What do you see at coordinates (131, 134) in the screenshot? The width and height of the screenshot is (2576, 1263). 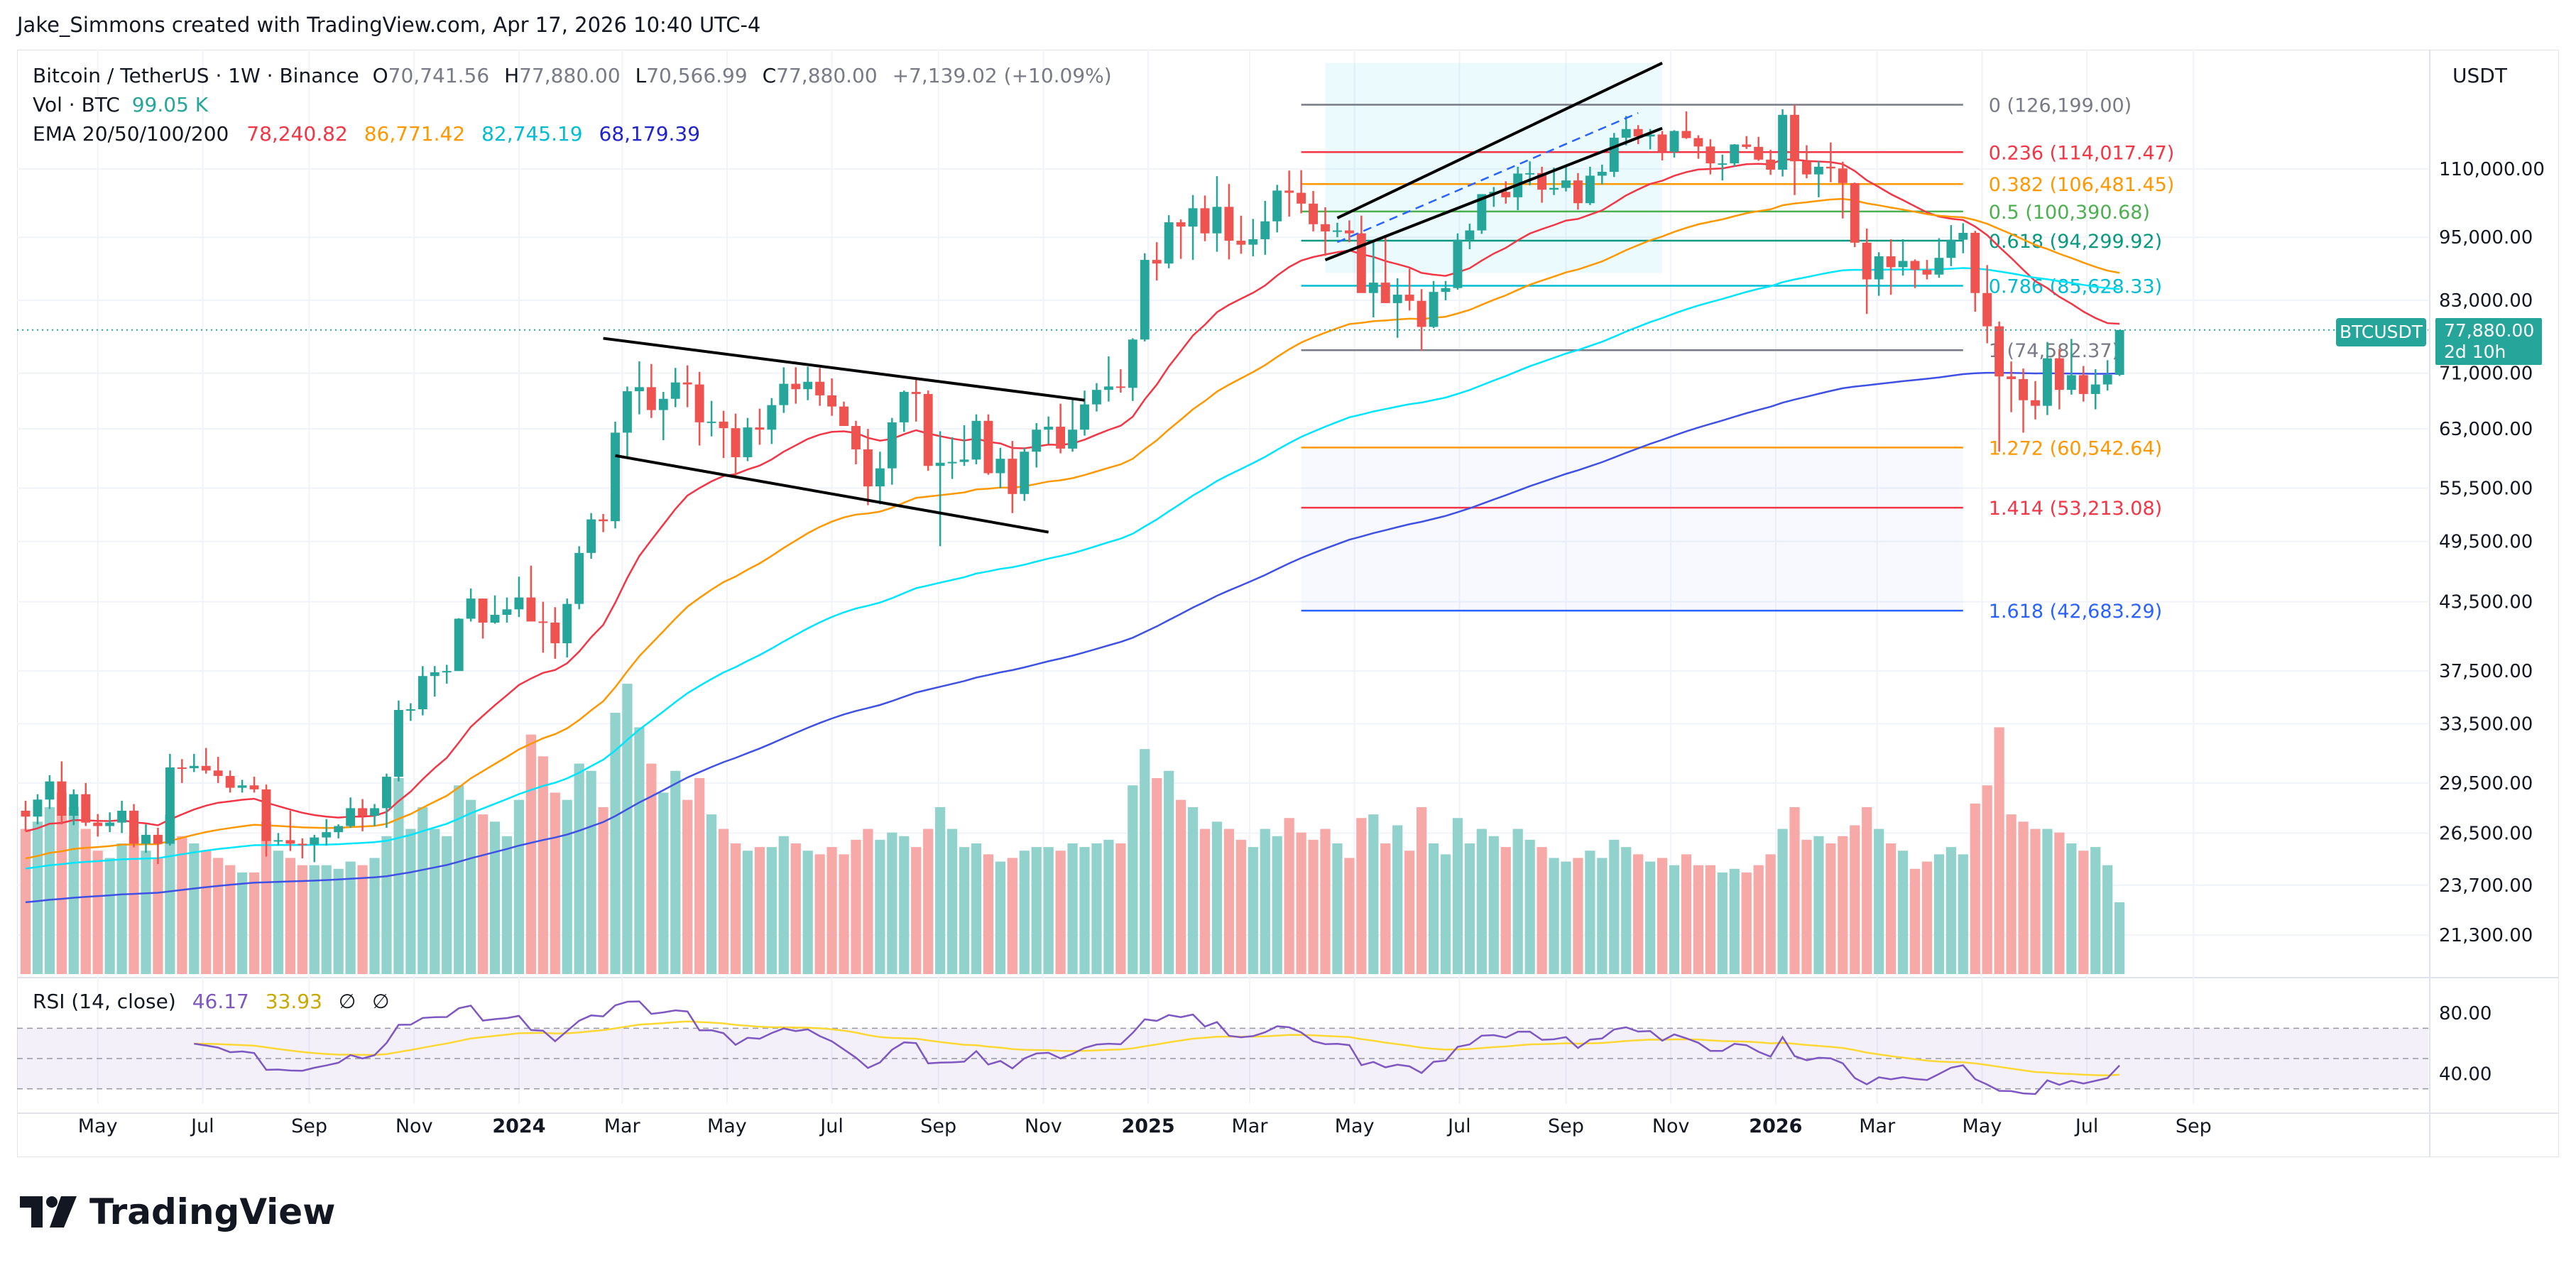 I see `ema-label: EMA 20/50/100/200` at bounding box center [131, 134].